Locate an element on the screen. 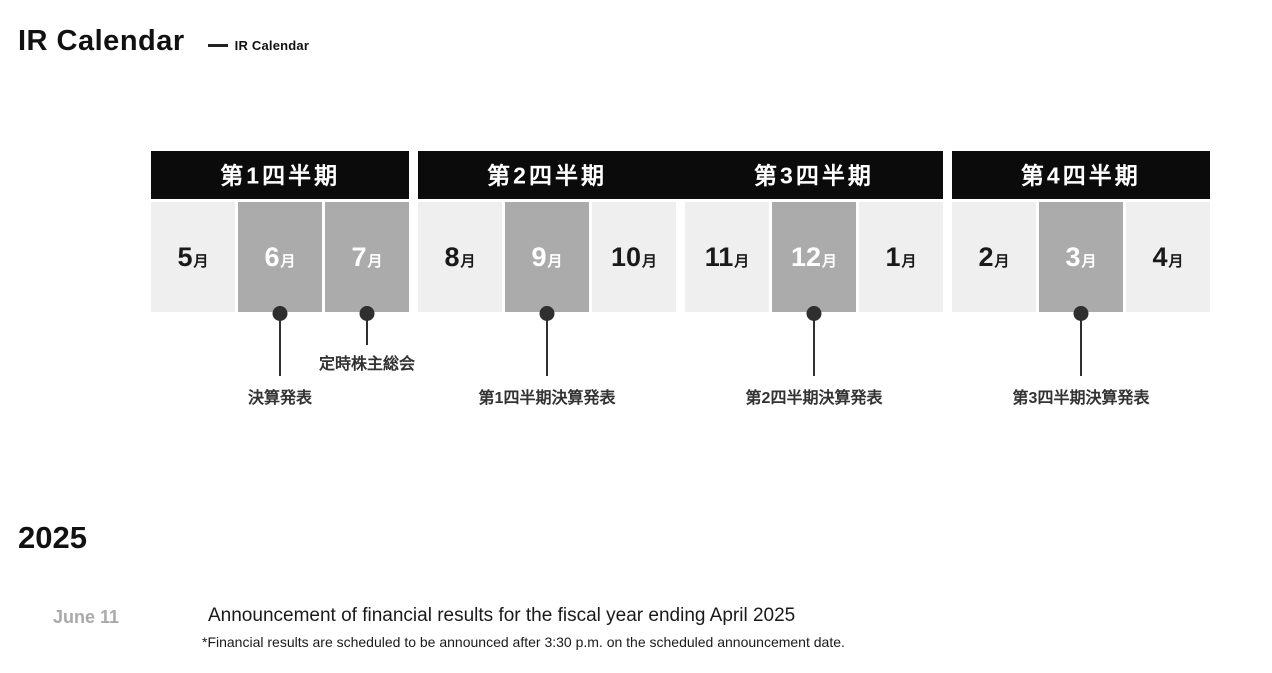 This screenshot has height=673, width=1272. month-label: 11 月 is located at coordinates (727, 256).